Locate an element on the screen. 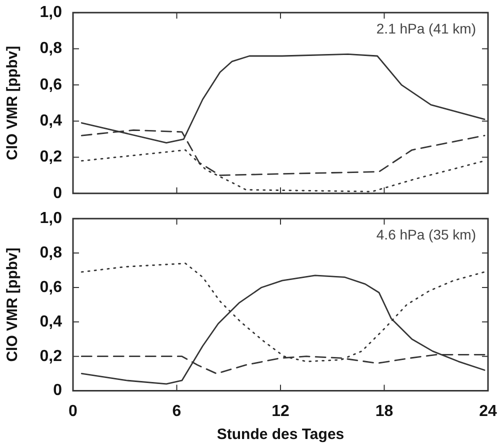 Image resolution: width=500 pixels, height=446 pixels. annotation: 4.6 hPa (35 km) is located at coordinates (426, 234).